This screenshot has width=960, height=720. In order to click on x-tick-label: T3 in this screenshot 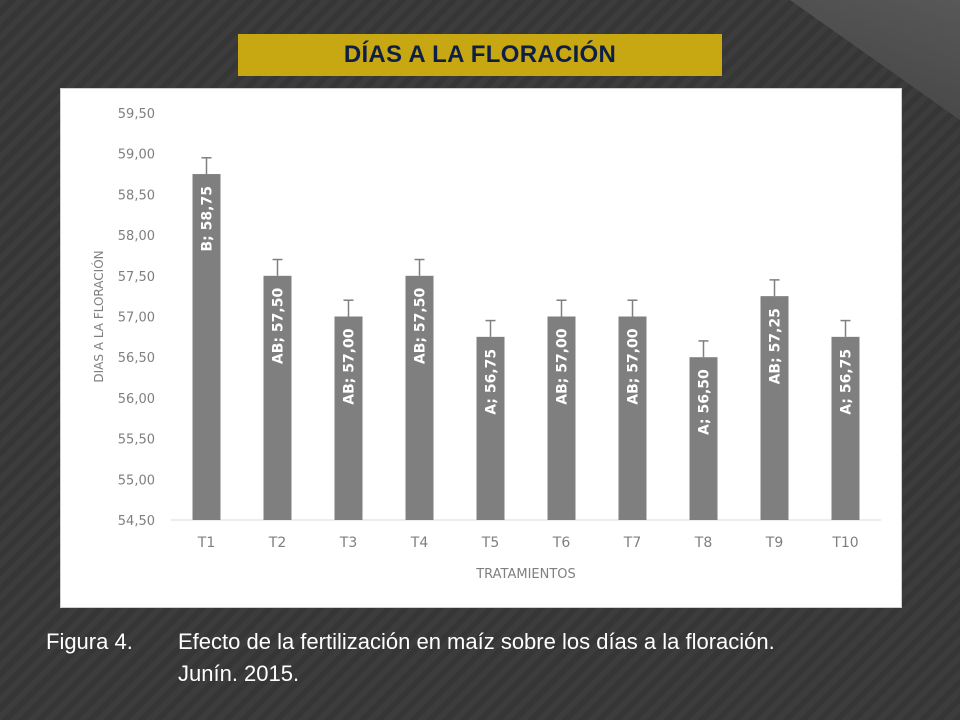, I will do `click(348, 543)`.